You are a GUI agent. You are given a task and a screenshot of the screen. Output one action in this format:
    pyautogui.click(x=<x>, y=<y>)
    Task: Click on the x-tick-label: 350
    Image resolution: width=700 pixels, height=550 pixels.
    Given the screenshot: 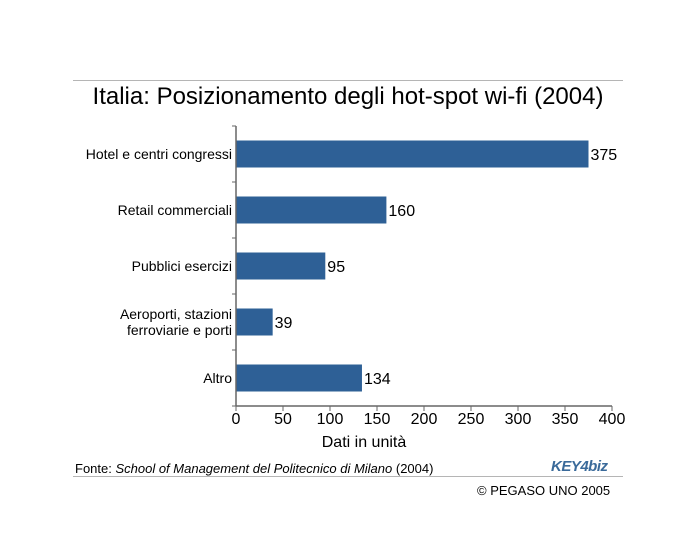 What is the action you would take?
    pyautogui.click(x=565, y=419)
    